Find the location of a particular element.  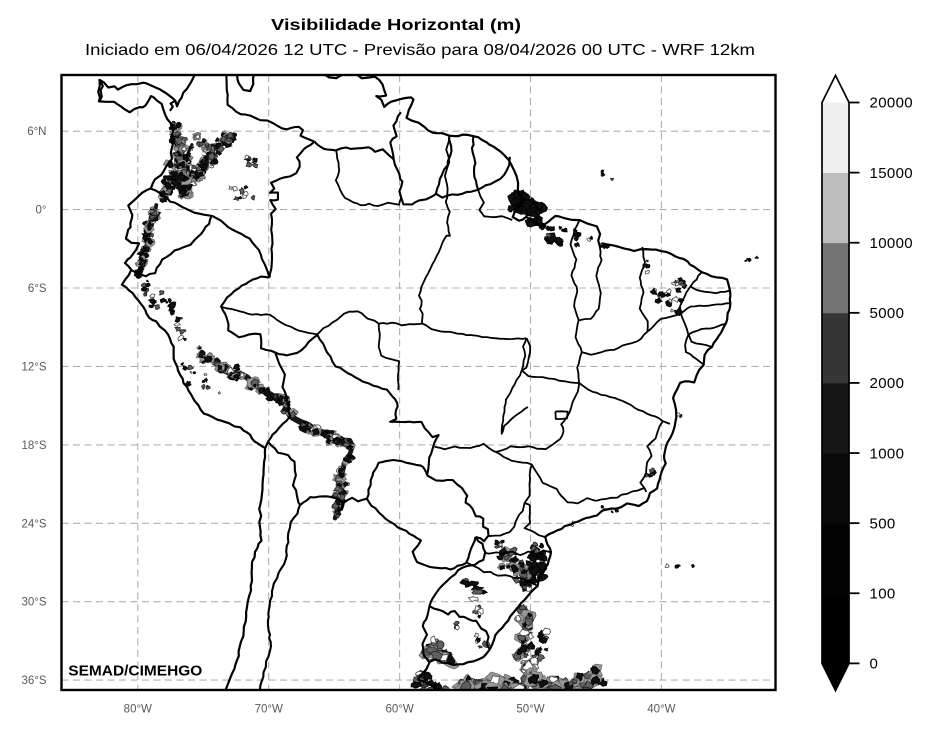

svg-text: 15000 is located at coordinates (891, 173).